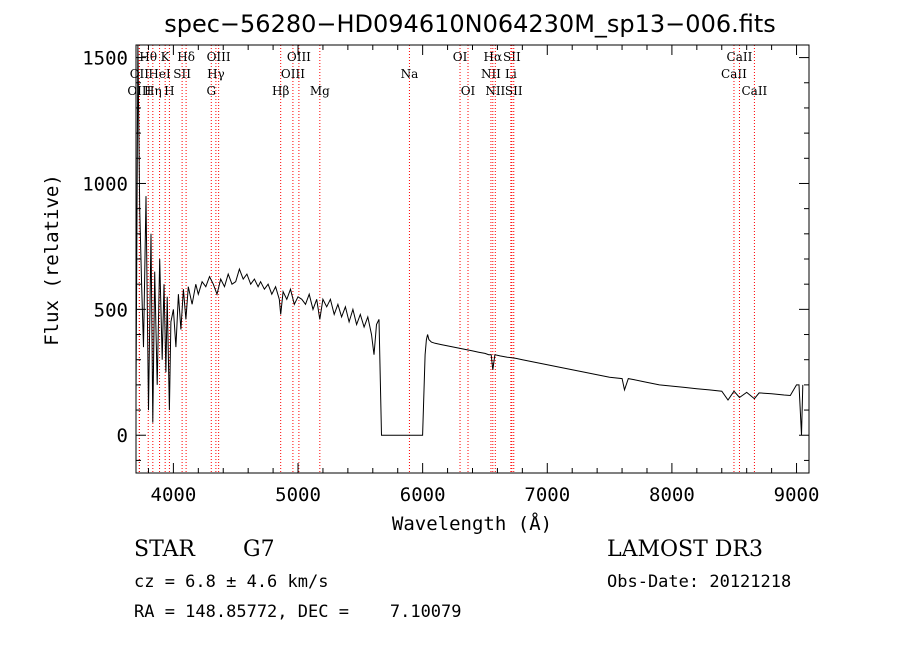 The height and width of the screenshot is (649, 900). Describe the element at coordinates (164, 549) in the screenshot. I see `object-class: STAR` at that location.